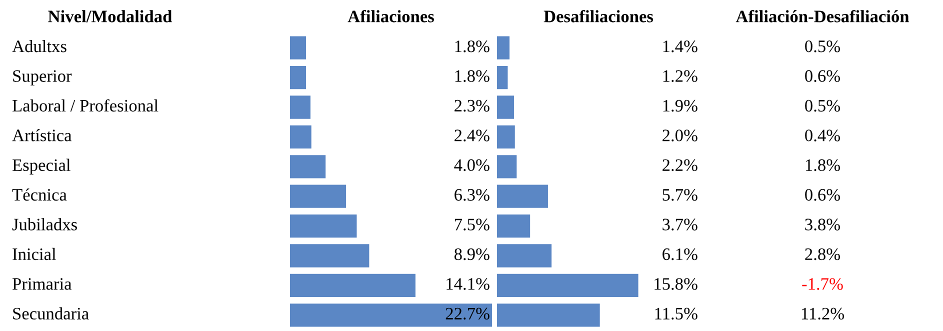 This screenshot has height=331, width=943. I want to click on data-label: 6.1%, so click(680, 254).